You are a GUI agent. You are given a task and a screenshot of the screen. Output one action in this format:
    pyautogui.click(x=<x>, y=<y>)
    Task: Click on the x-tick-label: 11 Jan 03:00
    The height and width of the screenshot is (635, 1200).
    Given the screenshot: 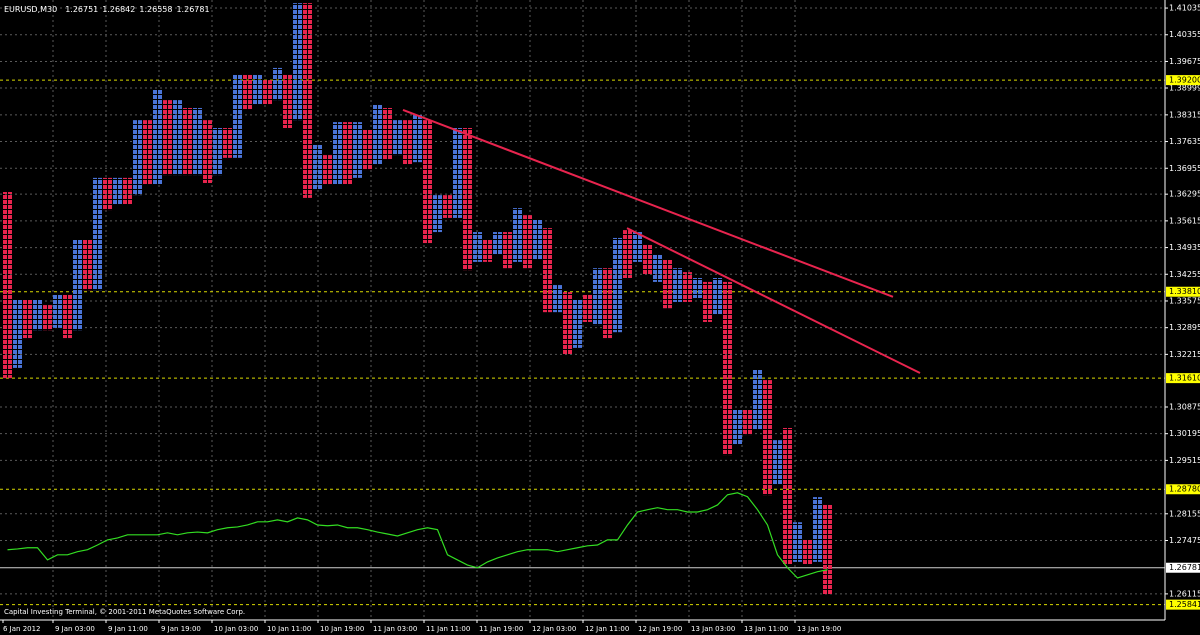 What is the action you would take?
    pyautogui.click(x=395, y=629)
    